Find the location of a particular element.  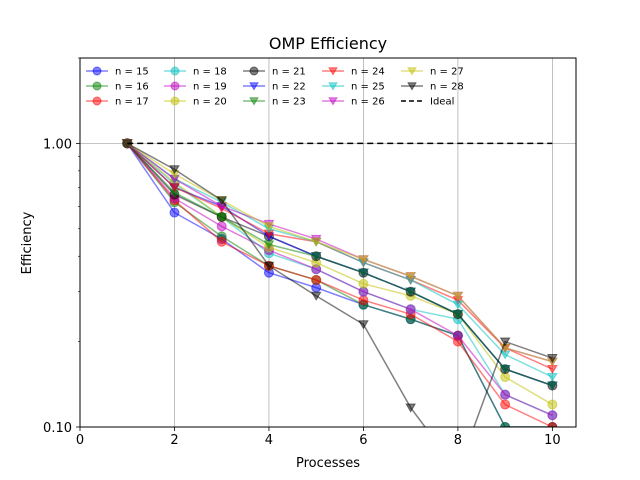

legend-label: n = 15 is located at coordinates (132, 72).